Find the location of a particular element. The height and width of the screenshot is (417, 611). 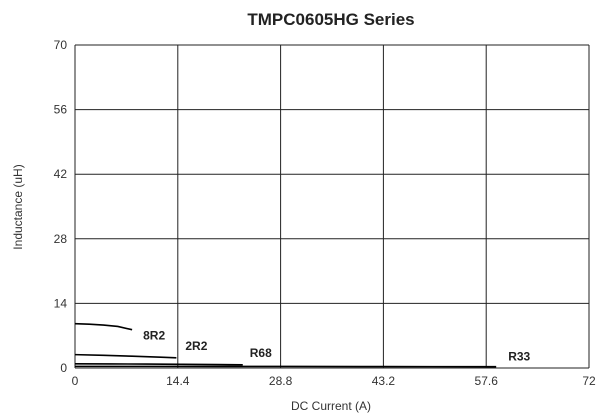

x-tick-label: 72 is located at coordinates (589, 381).